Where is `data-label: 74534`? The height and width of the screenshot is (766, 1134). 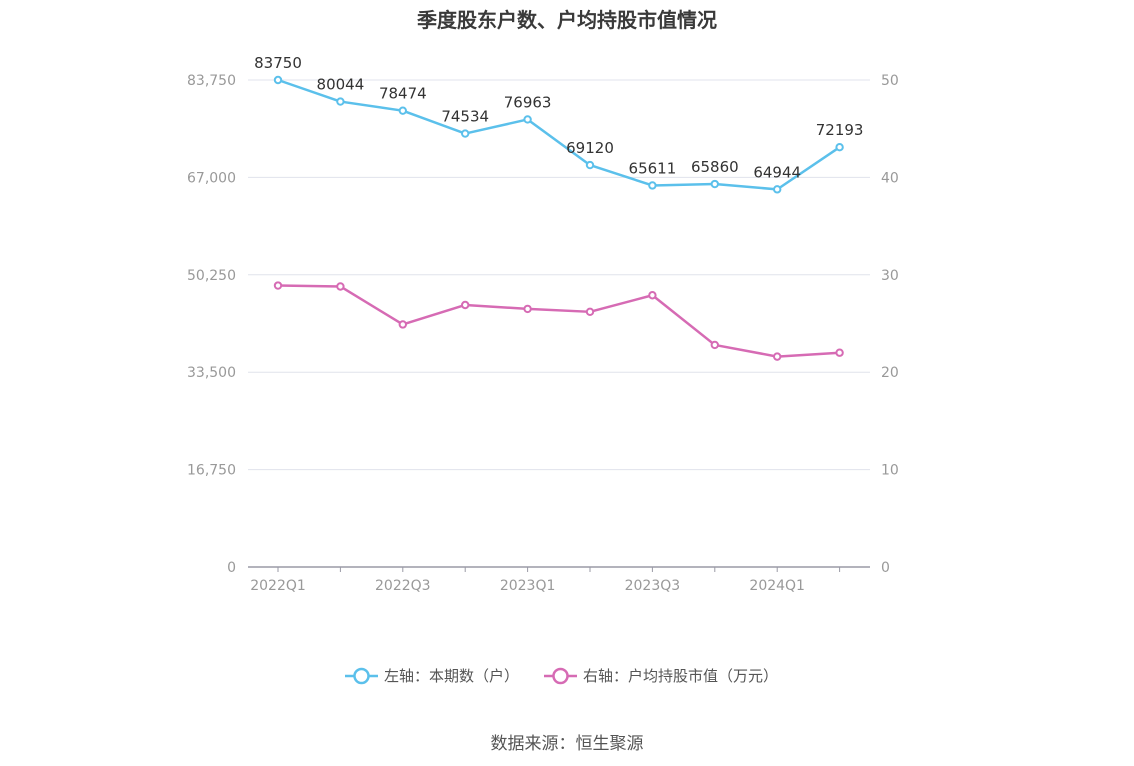 data-label: 74534 is located at coordinates (465, 117).